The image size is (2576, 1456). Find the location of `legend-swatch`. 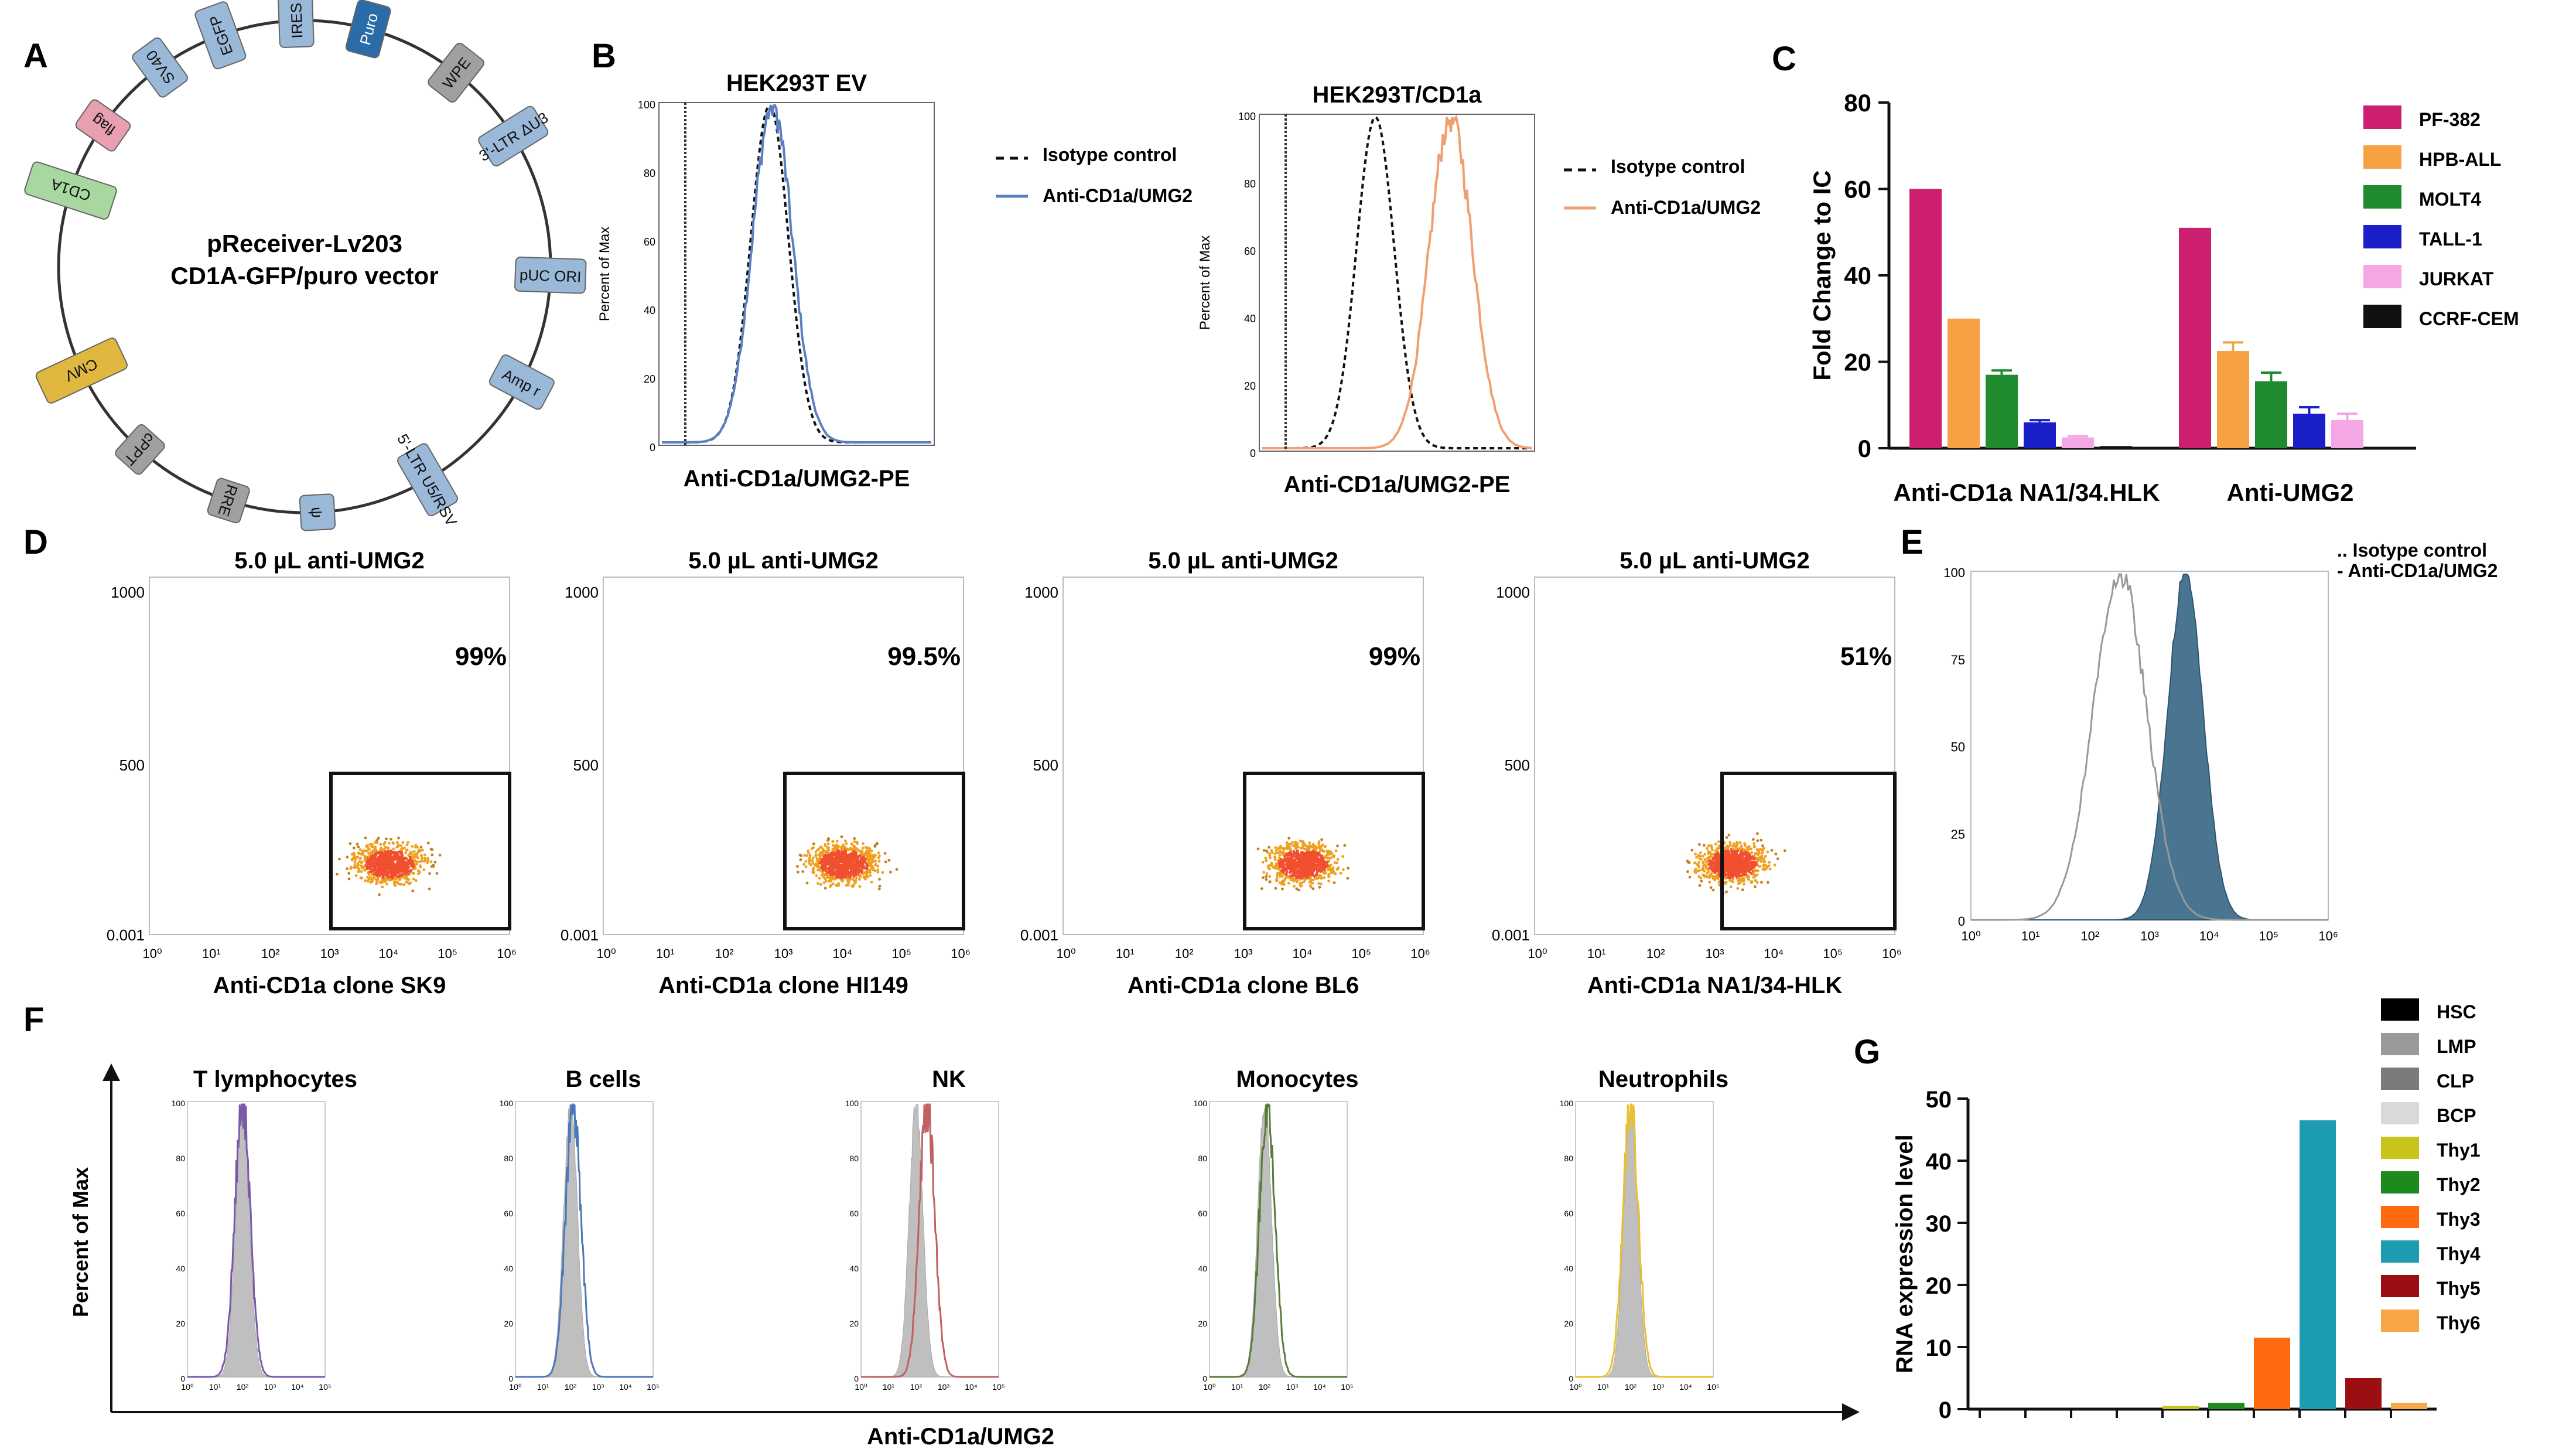

legend-swatch is located at coordinates (2400, 1009).